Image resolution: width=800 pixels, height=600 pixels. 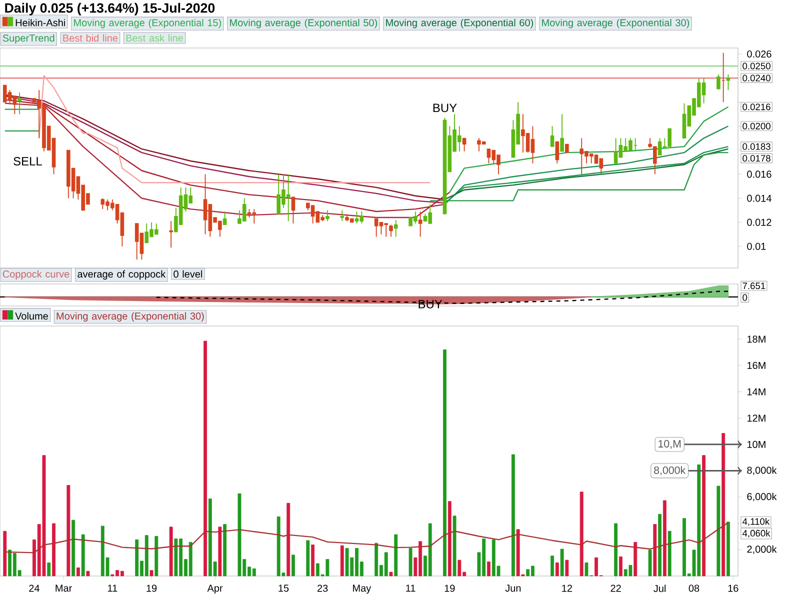 What do you see at coordinates (759, 54) in the screenshot?
I see `y-tick-label: 0.026` at bounding box center [759, 54].